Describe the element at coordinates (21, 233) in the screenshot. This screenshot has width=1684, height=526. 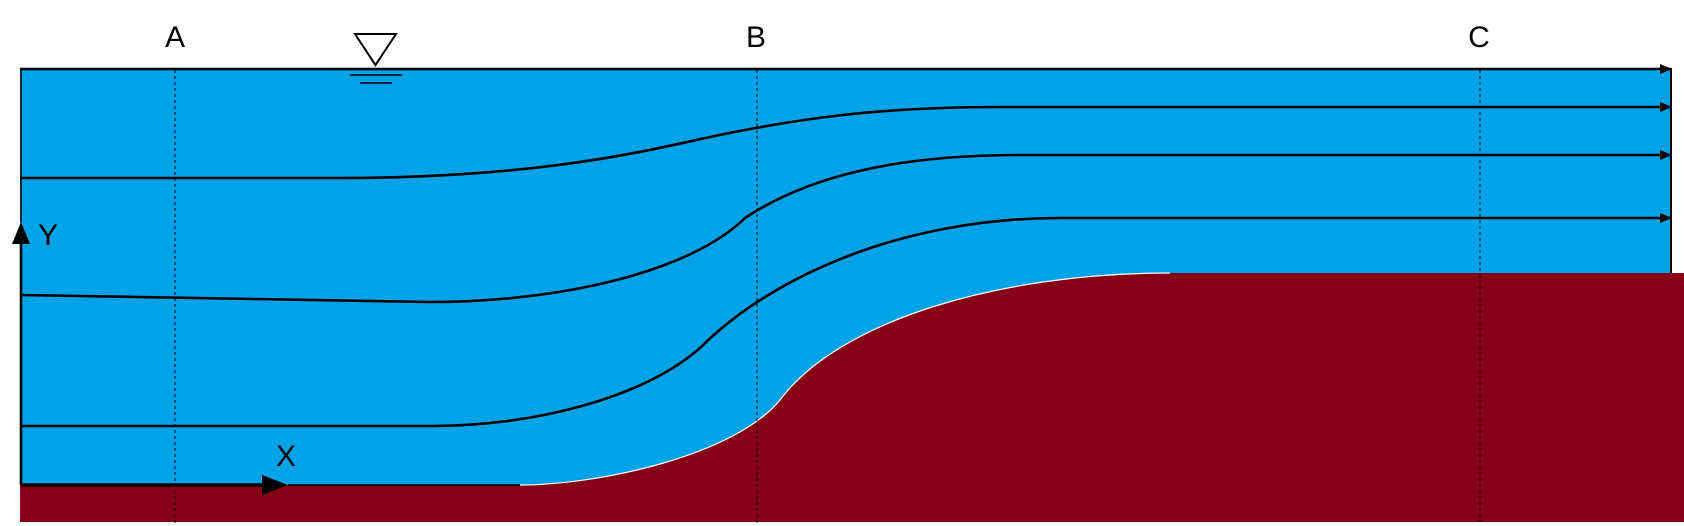
I see `y-axis-arrow-icon` at that location.